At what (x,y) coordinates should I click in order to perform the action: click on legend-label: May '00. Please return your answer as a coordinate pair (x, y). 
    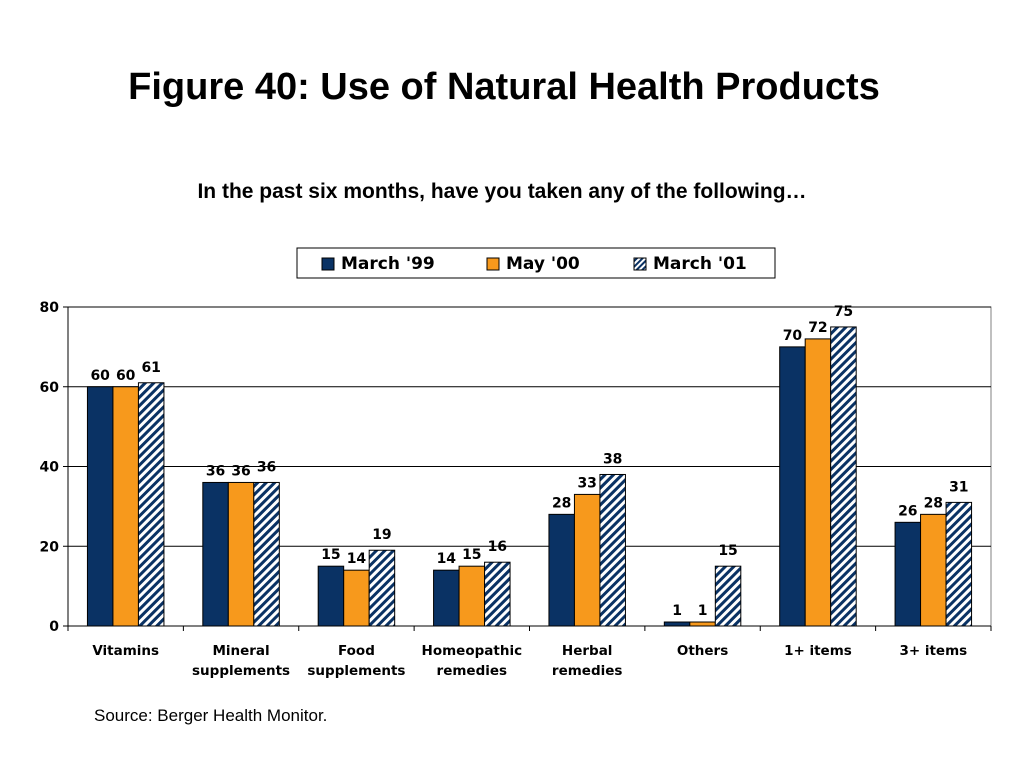
    Looking at the image, I should click on (543, 264).